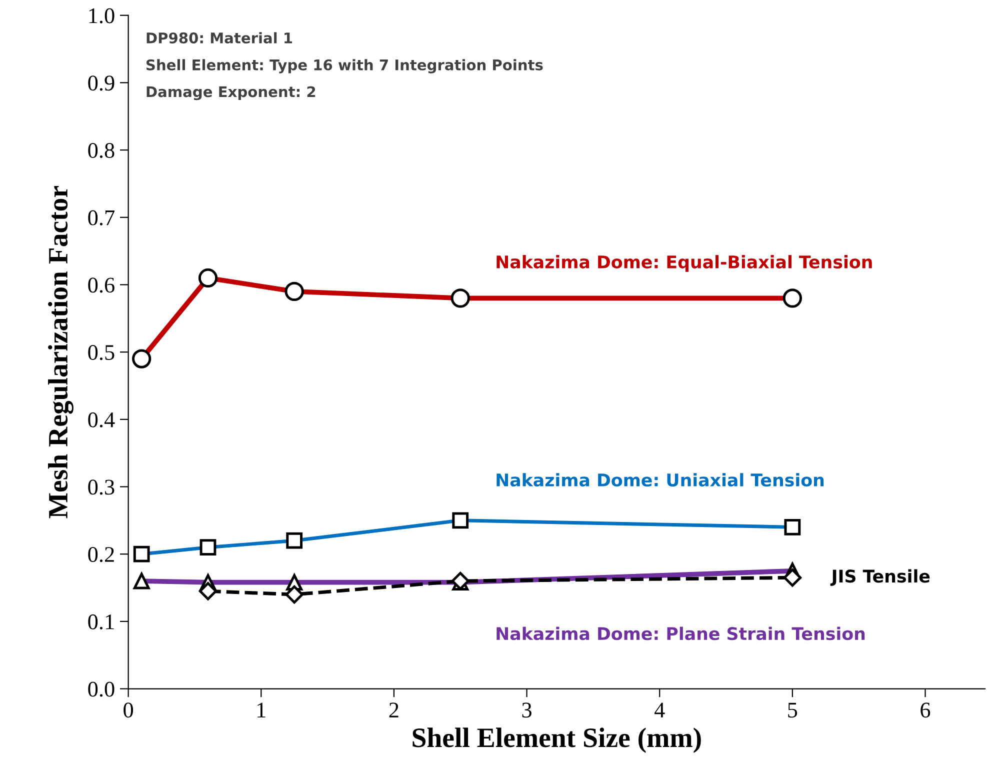 Image resolution: width=987 pixels, height=767 pixels. What do you see at coordinates (556, 740) in the screenshot?
I see `x-axis-title: Shell Element Size (mm)` at bounding box center [556, 740].